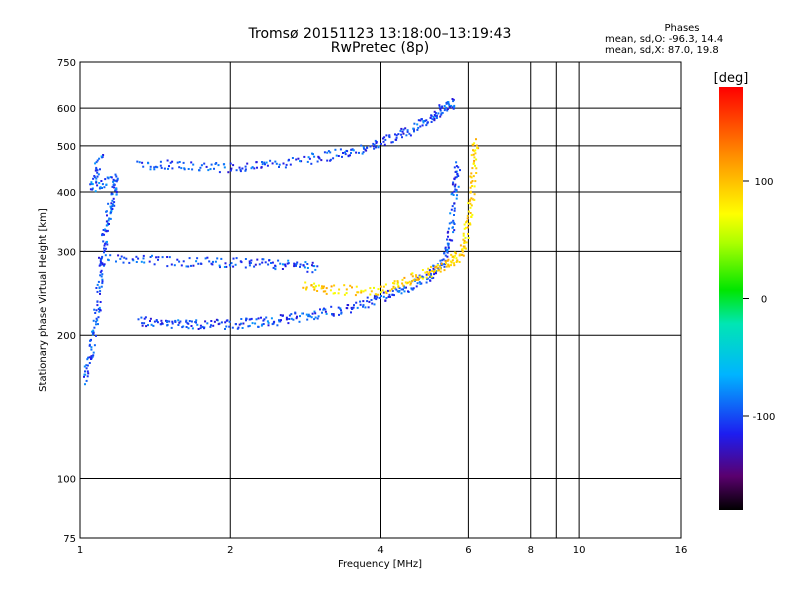  I want to click on x-tick-label: 6, so click(468, 550).